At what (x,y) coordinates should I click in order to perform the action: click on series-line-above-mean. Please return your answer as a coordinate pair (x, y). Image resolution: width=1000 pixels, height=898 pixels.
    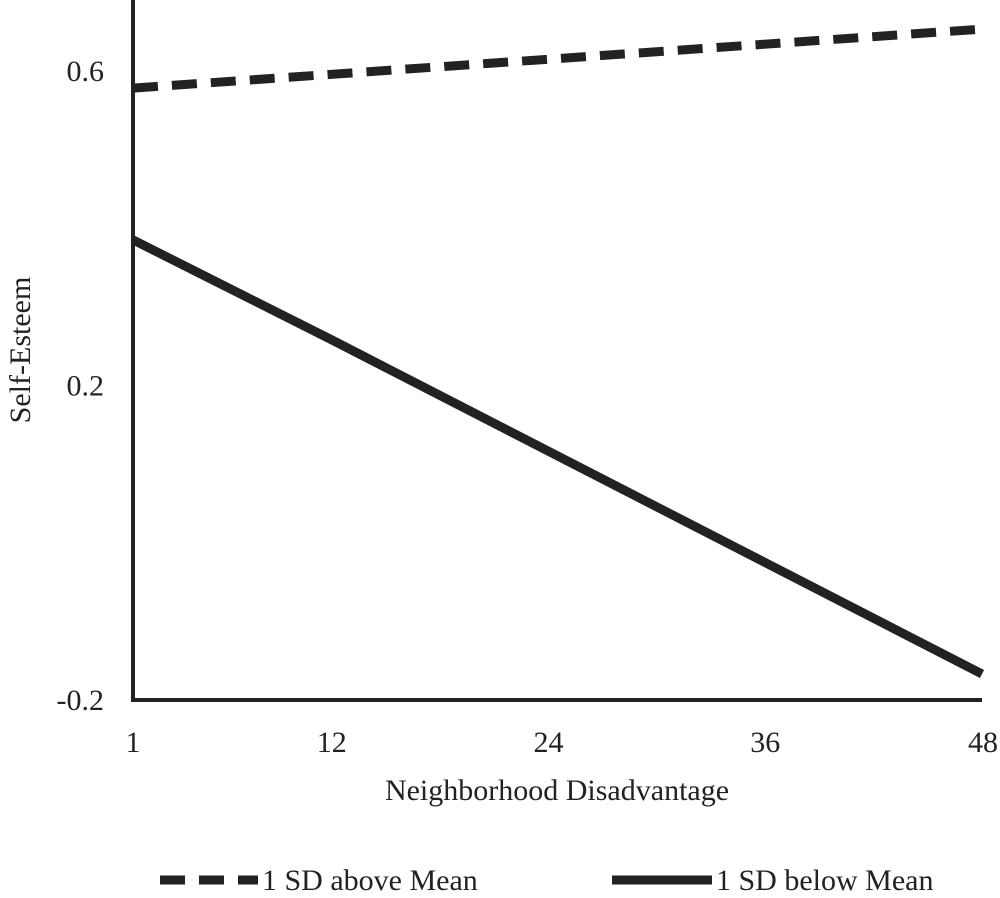
    Looking at the image, I should click on (557, 58).